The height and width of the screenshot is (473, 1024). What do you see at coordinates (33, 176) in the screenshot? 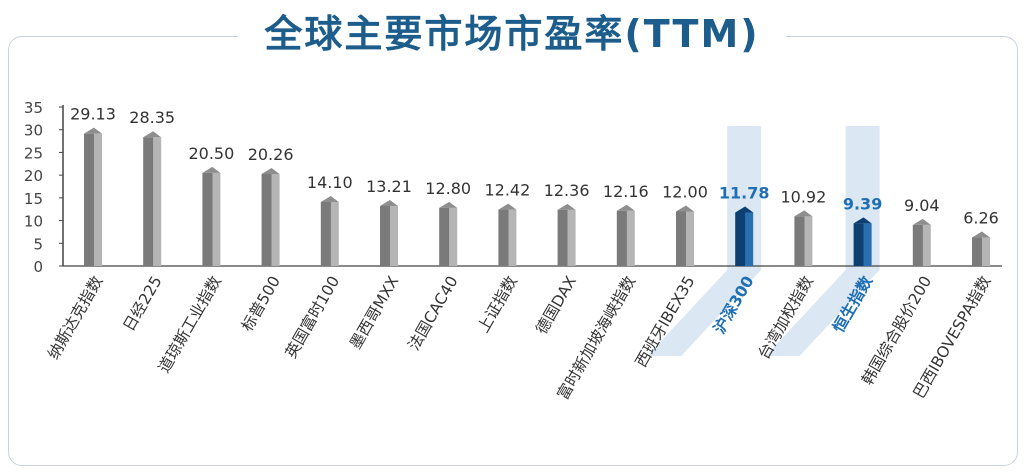
I see `y-tick-label: 20` at bounding box center [33, 176].